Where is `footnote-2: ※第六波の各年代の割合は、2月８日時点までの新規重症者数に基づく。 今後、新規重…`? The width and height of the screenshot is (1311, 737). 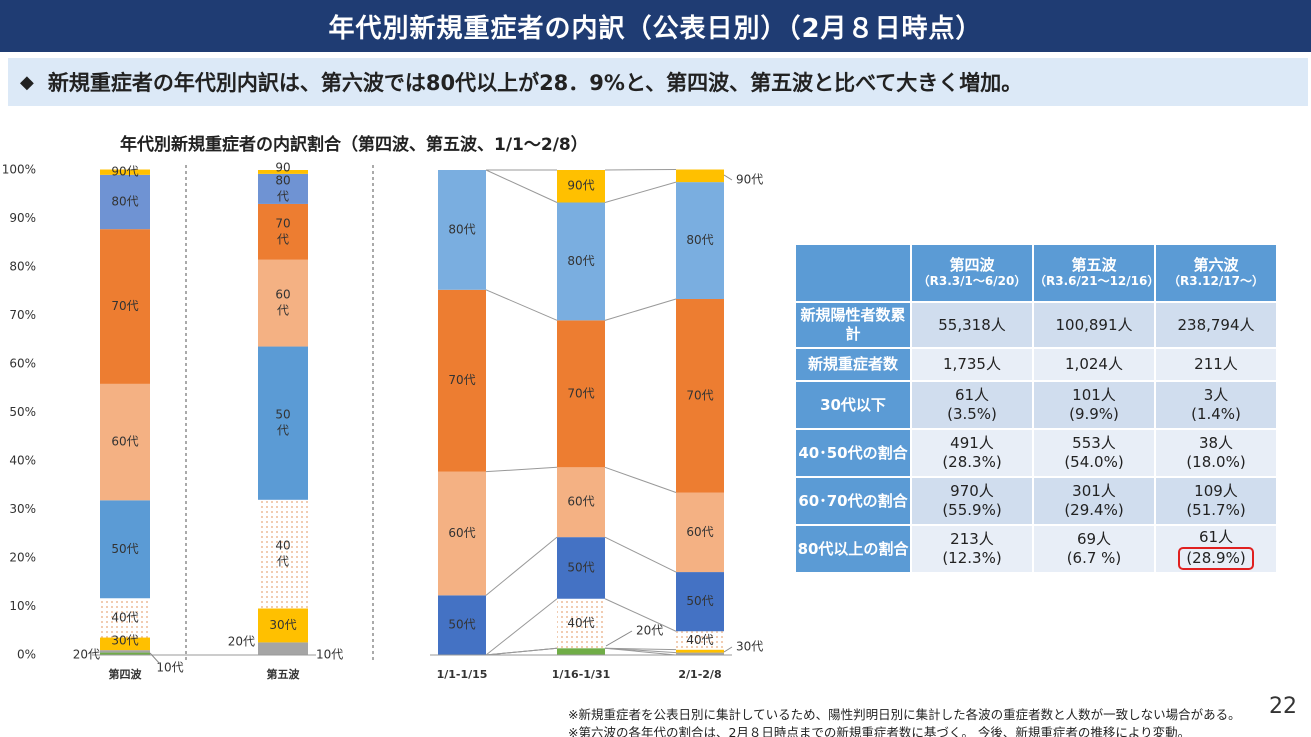 footnote-2: ※第六波の各年代の割合は、2月８日時点までの新規重症者数に基づく。 今後、新規重… is located at coordinates (879, 731).